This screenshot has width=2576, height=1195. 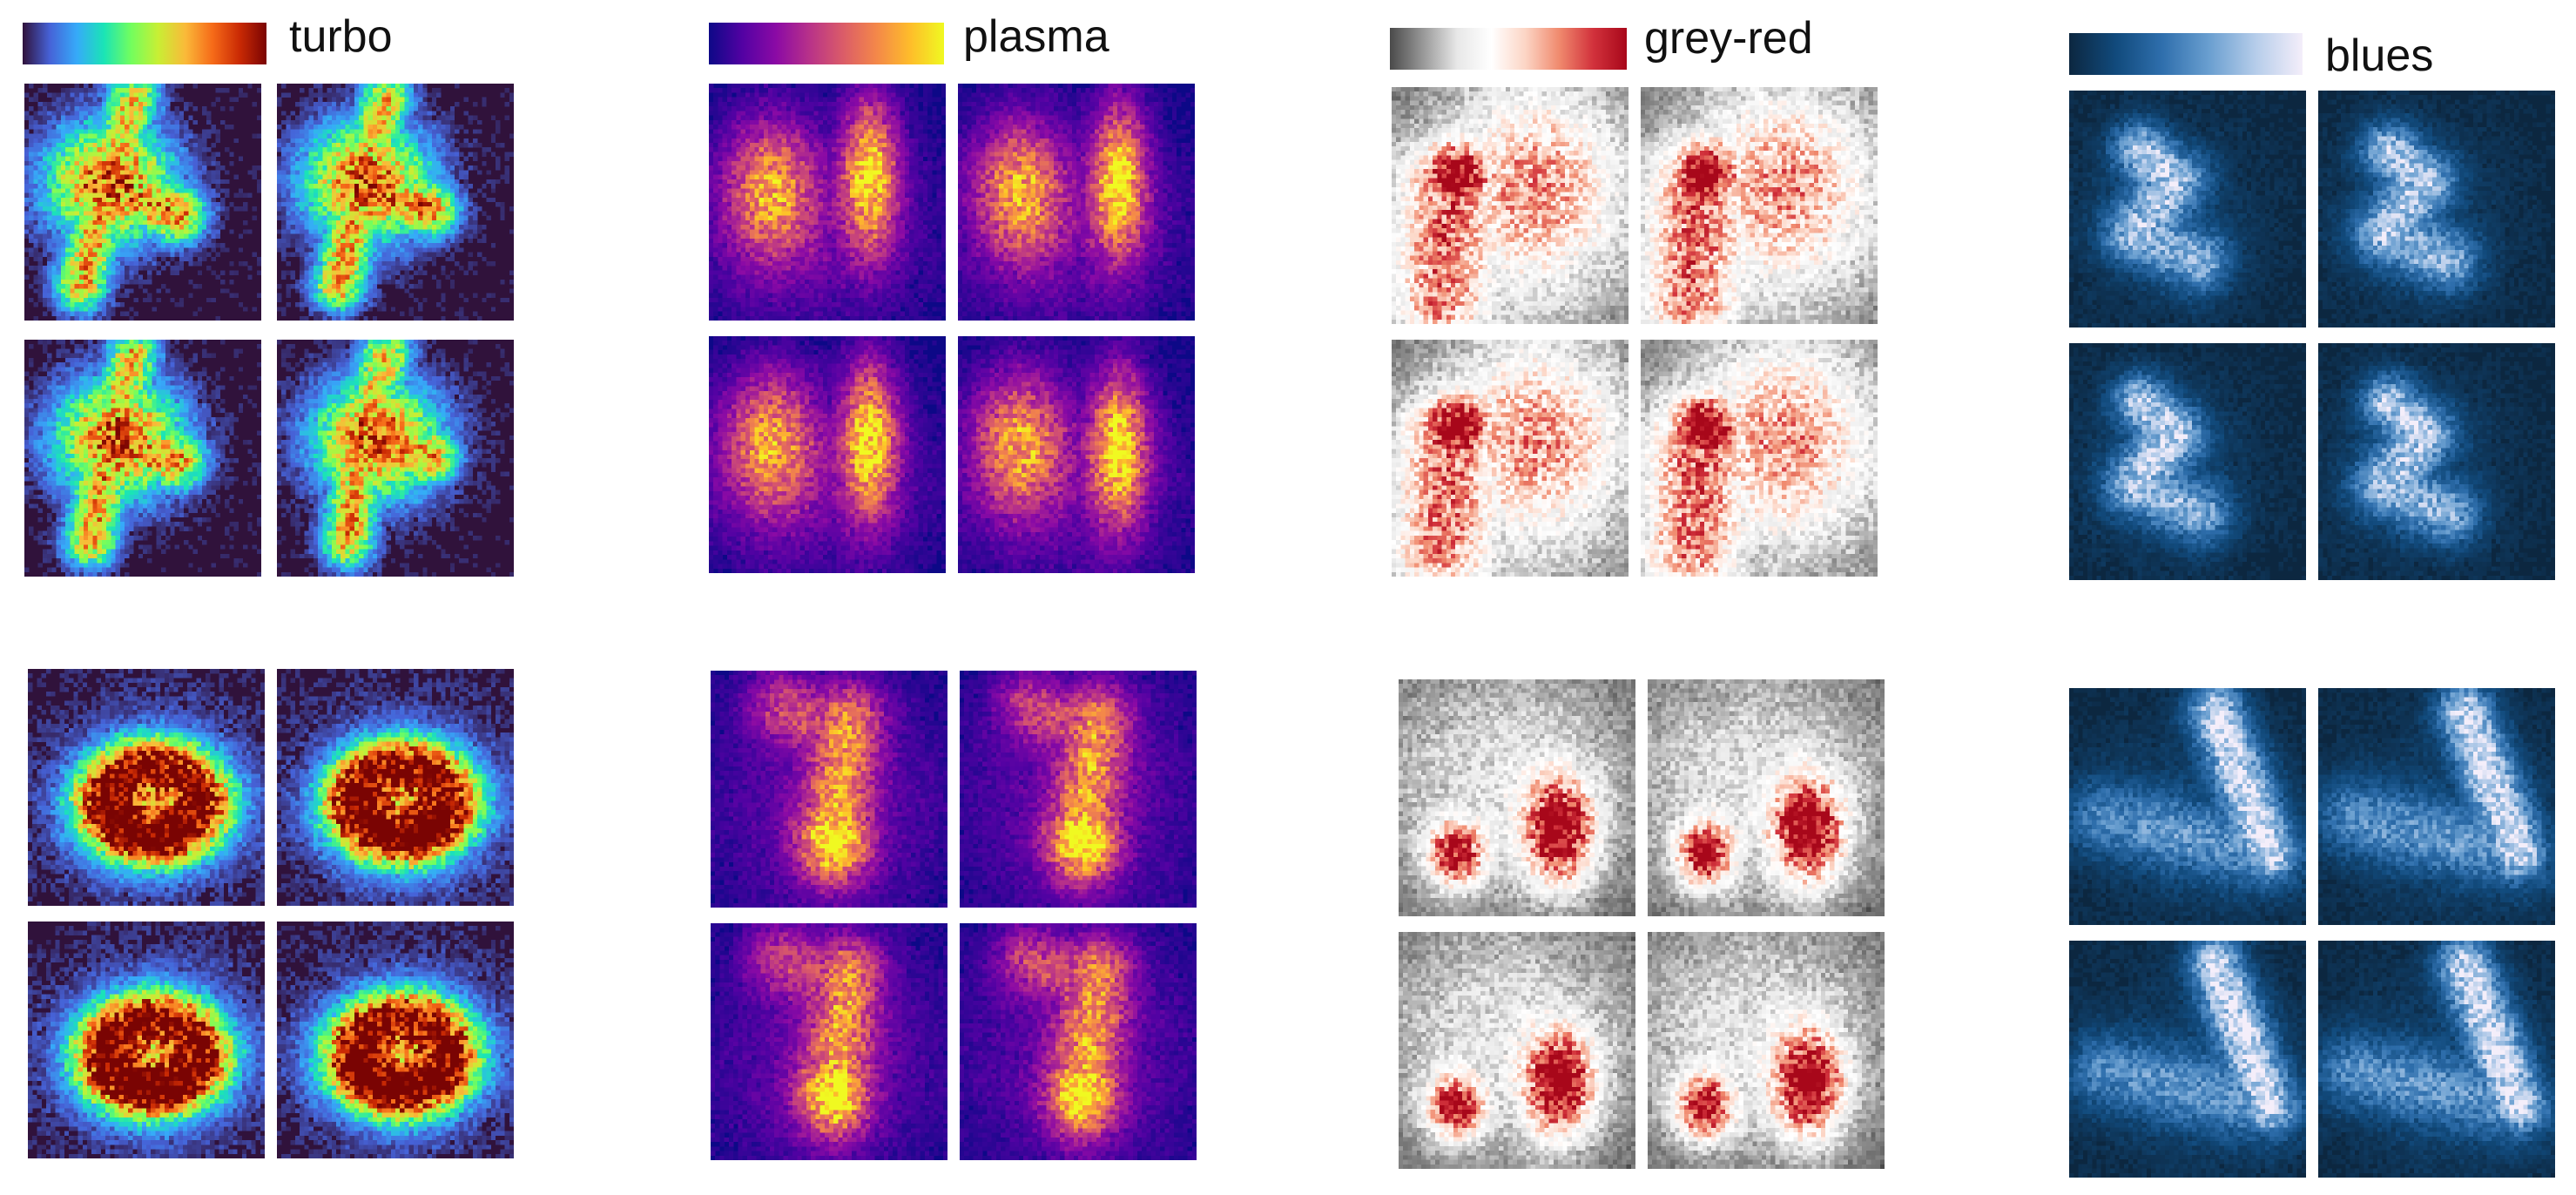 I want to click on colorbar-grey-red, so click(x=1508, y=49).